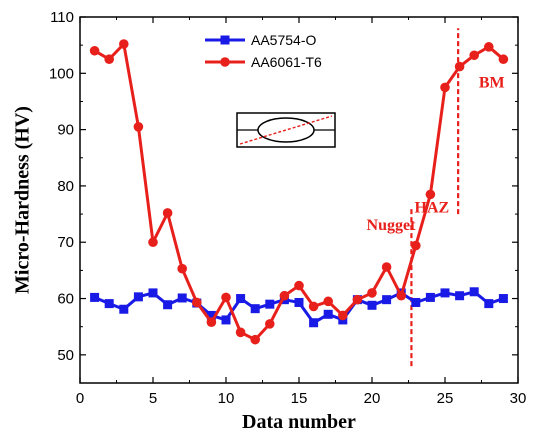 The image size is (550, 443). I want to click on x-tick-label: 30, so click(518, 398).